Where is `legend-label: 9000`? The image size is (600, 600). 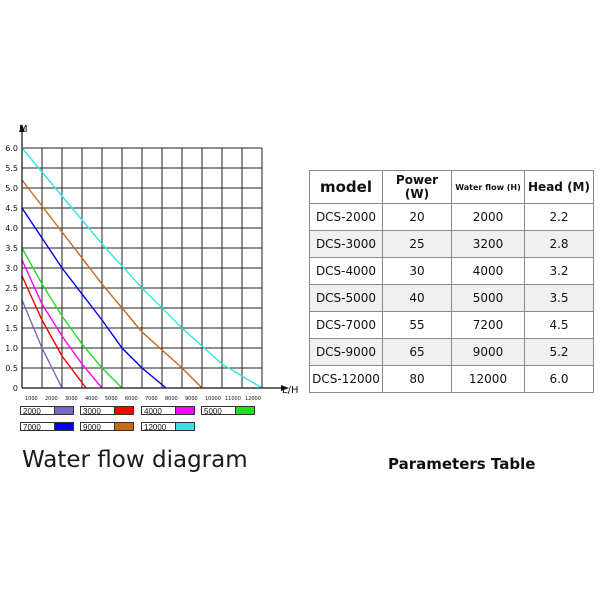 legend-label: 9000 is located at coordinates (97, 426).